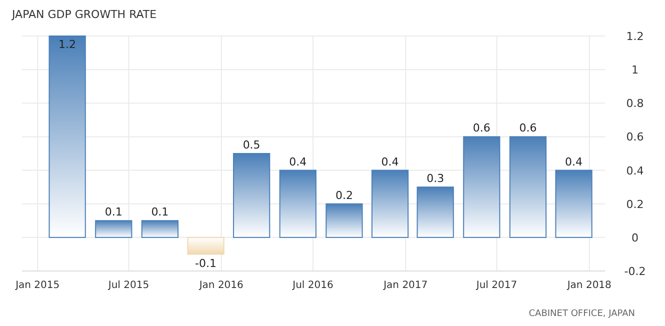  What do you see at coordinates (635, 137) in the screenshot?
I see `y-tick-label: 0.6` at bounding box center [635, 137].